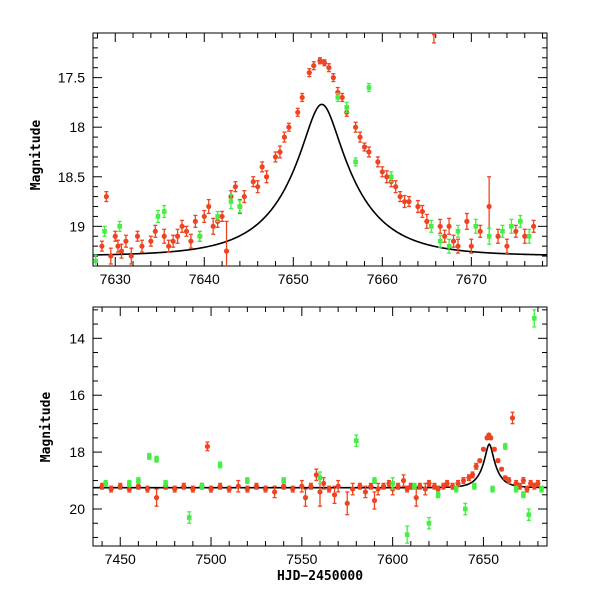  I want to click on top-x-tick-label: 7630, so click(115, 279).